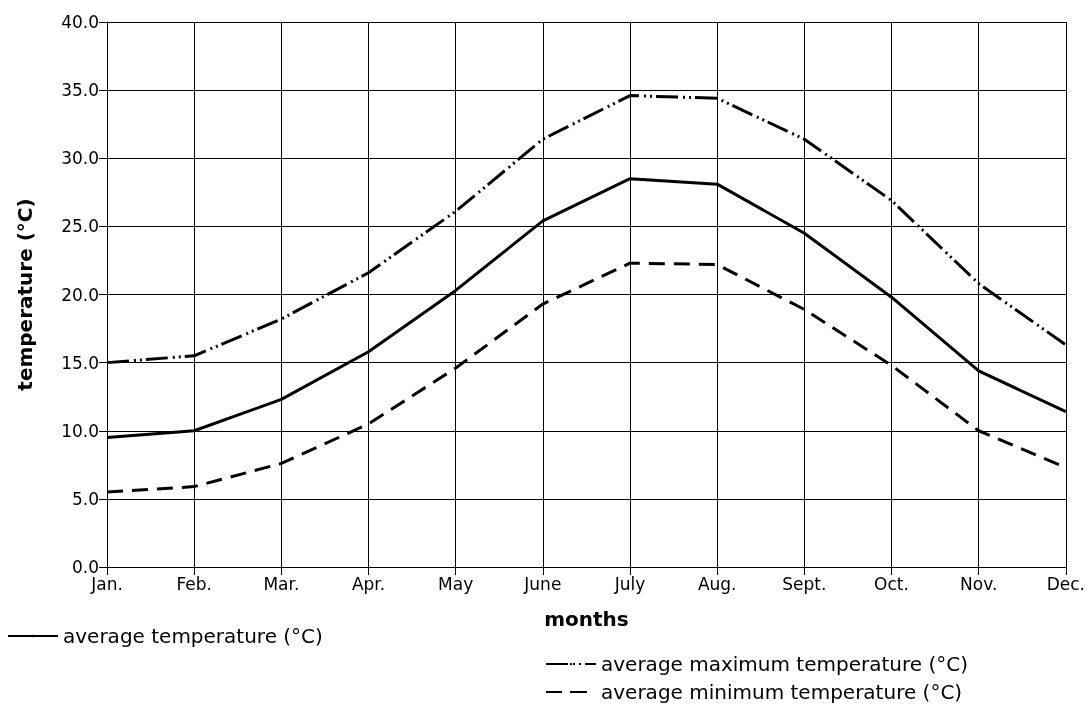  I want to click on y-tick-label: 40.0, so click(80, 22).